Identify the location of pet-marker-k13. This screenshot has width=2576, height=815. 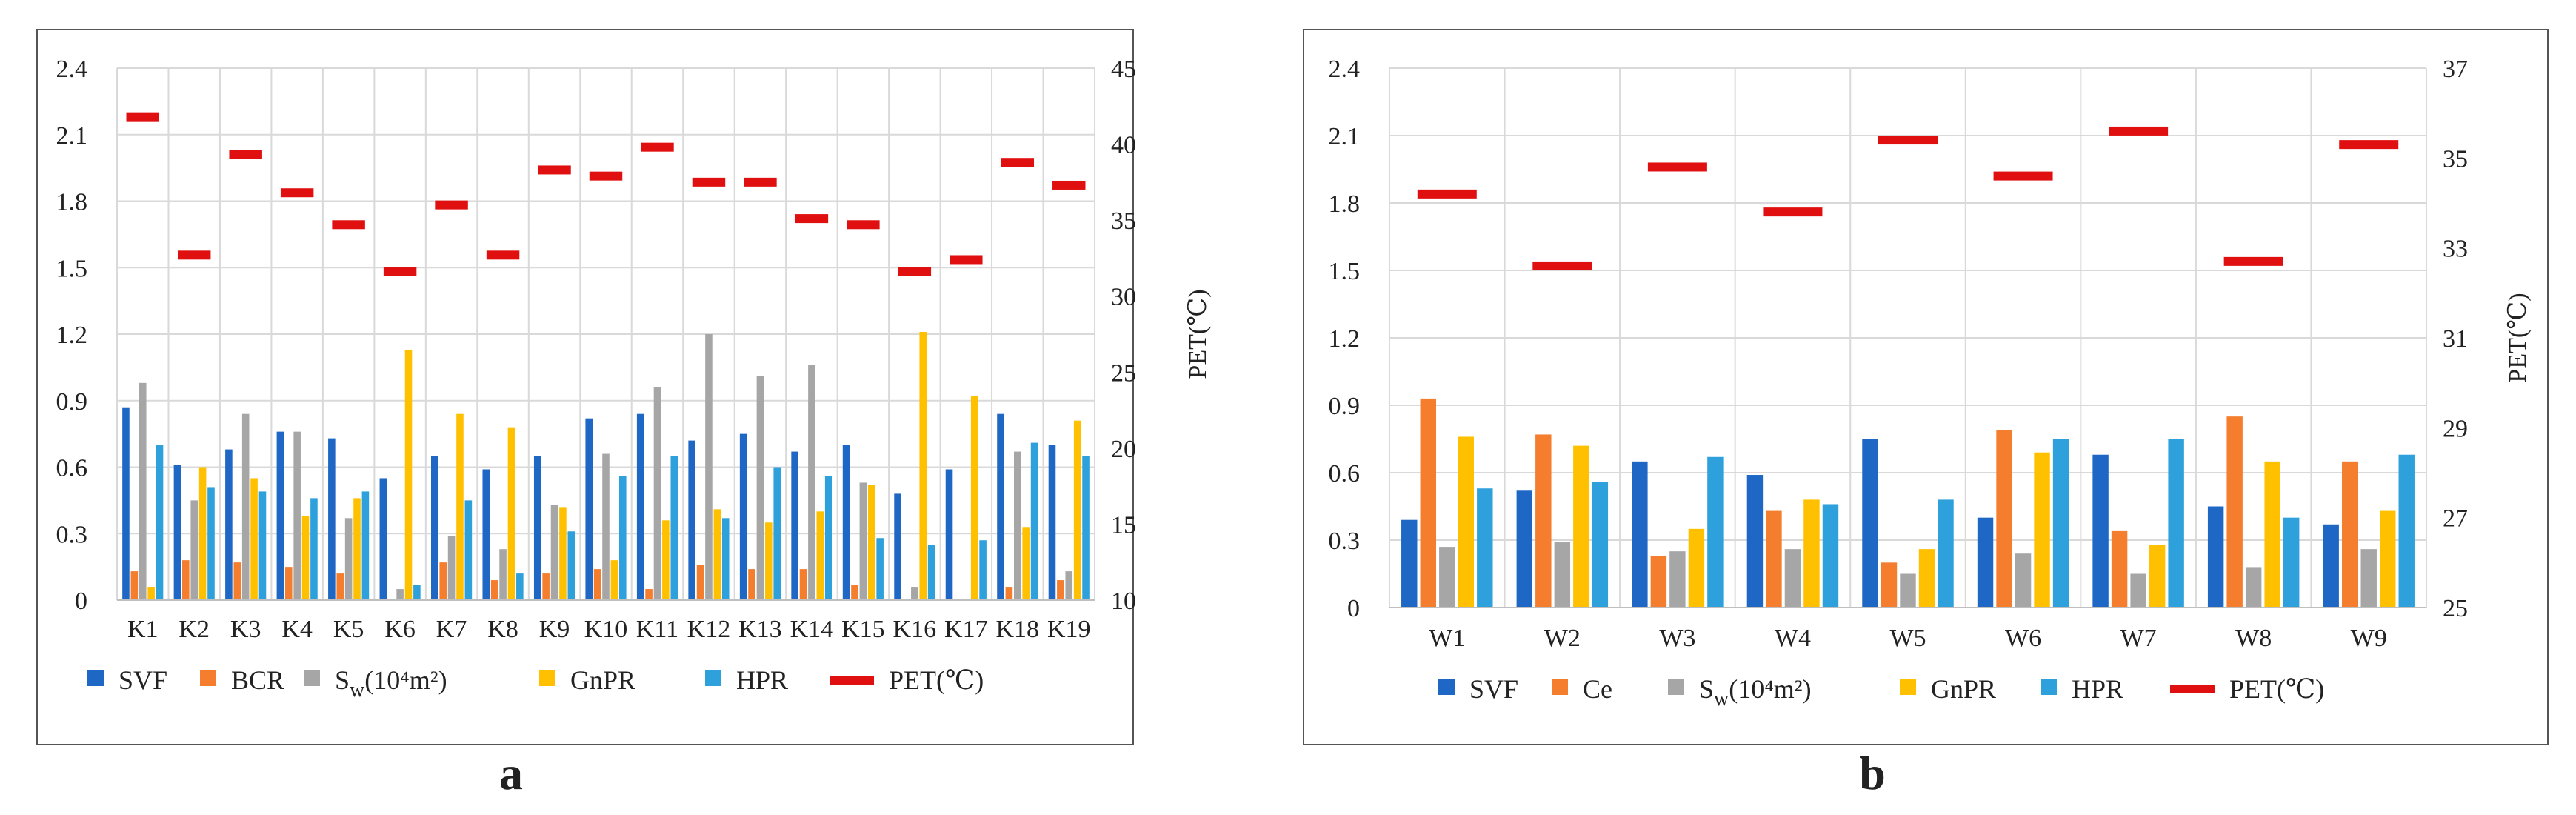
(760, 182).